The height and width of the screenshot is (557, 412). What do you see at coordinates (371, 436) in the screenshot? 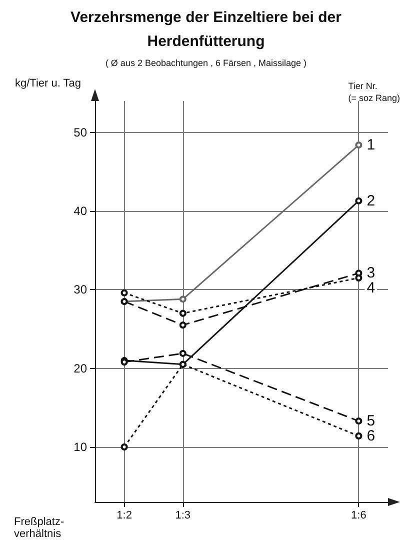
I see `series-label: 6` at bounding box center [371, 436].